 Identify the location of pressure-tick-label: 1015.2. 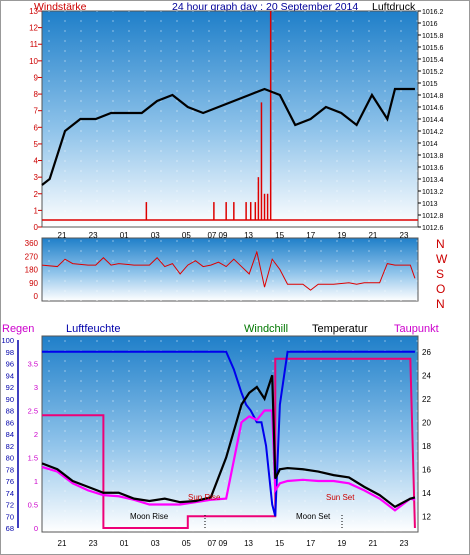
(433, 72).